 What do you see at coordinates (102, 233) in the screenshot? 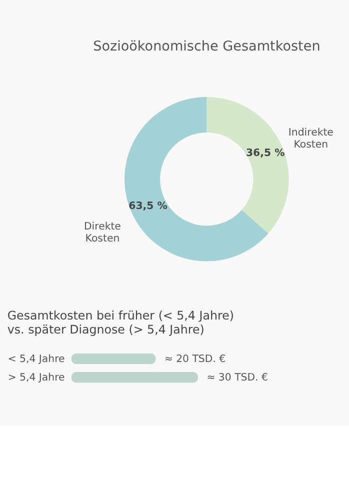
I see `slice-label: Direkte Kosten` at bounding box center [102, 233].